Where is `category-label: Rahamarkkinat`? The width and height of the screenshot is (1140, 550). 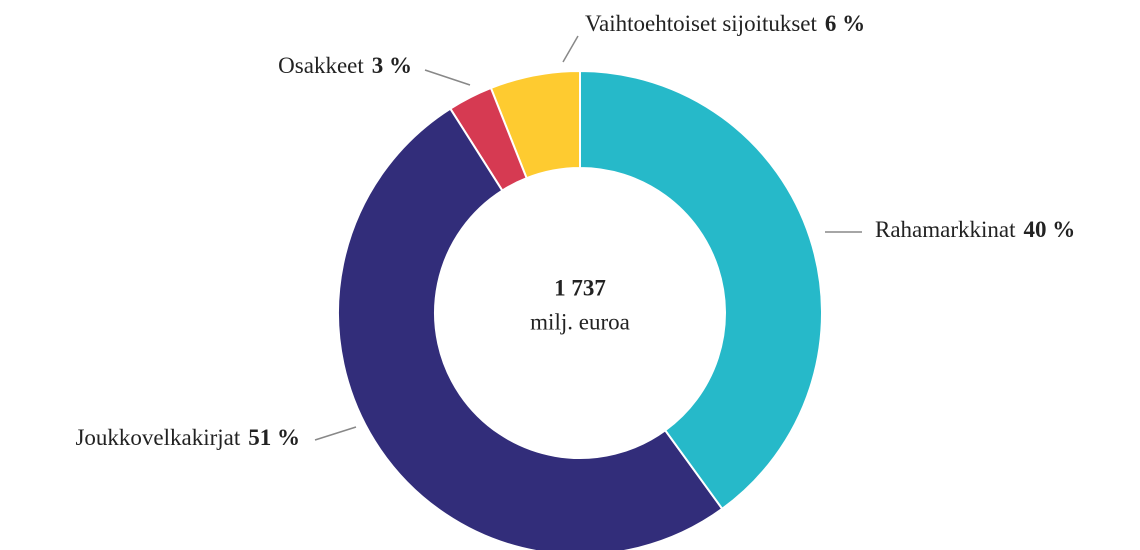
category-label: Rahamarkkinat is located at coordinates (945, 229).